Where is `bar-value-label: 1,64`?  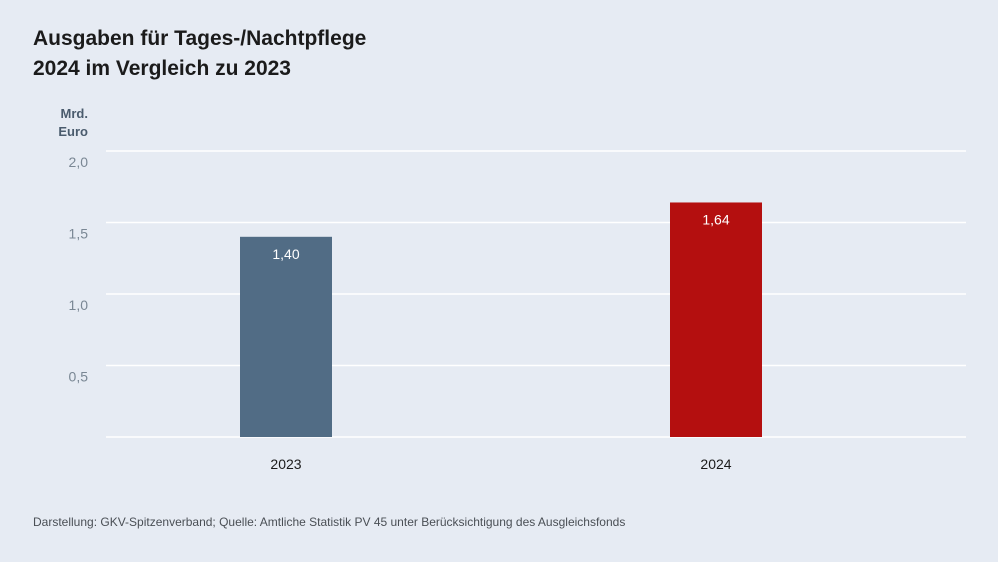 bar-value-label: 1,64 is located at coordinates (715, 219).